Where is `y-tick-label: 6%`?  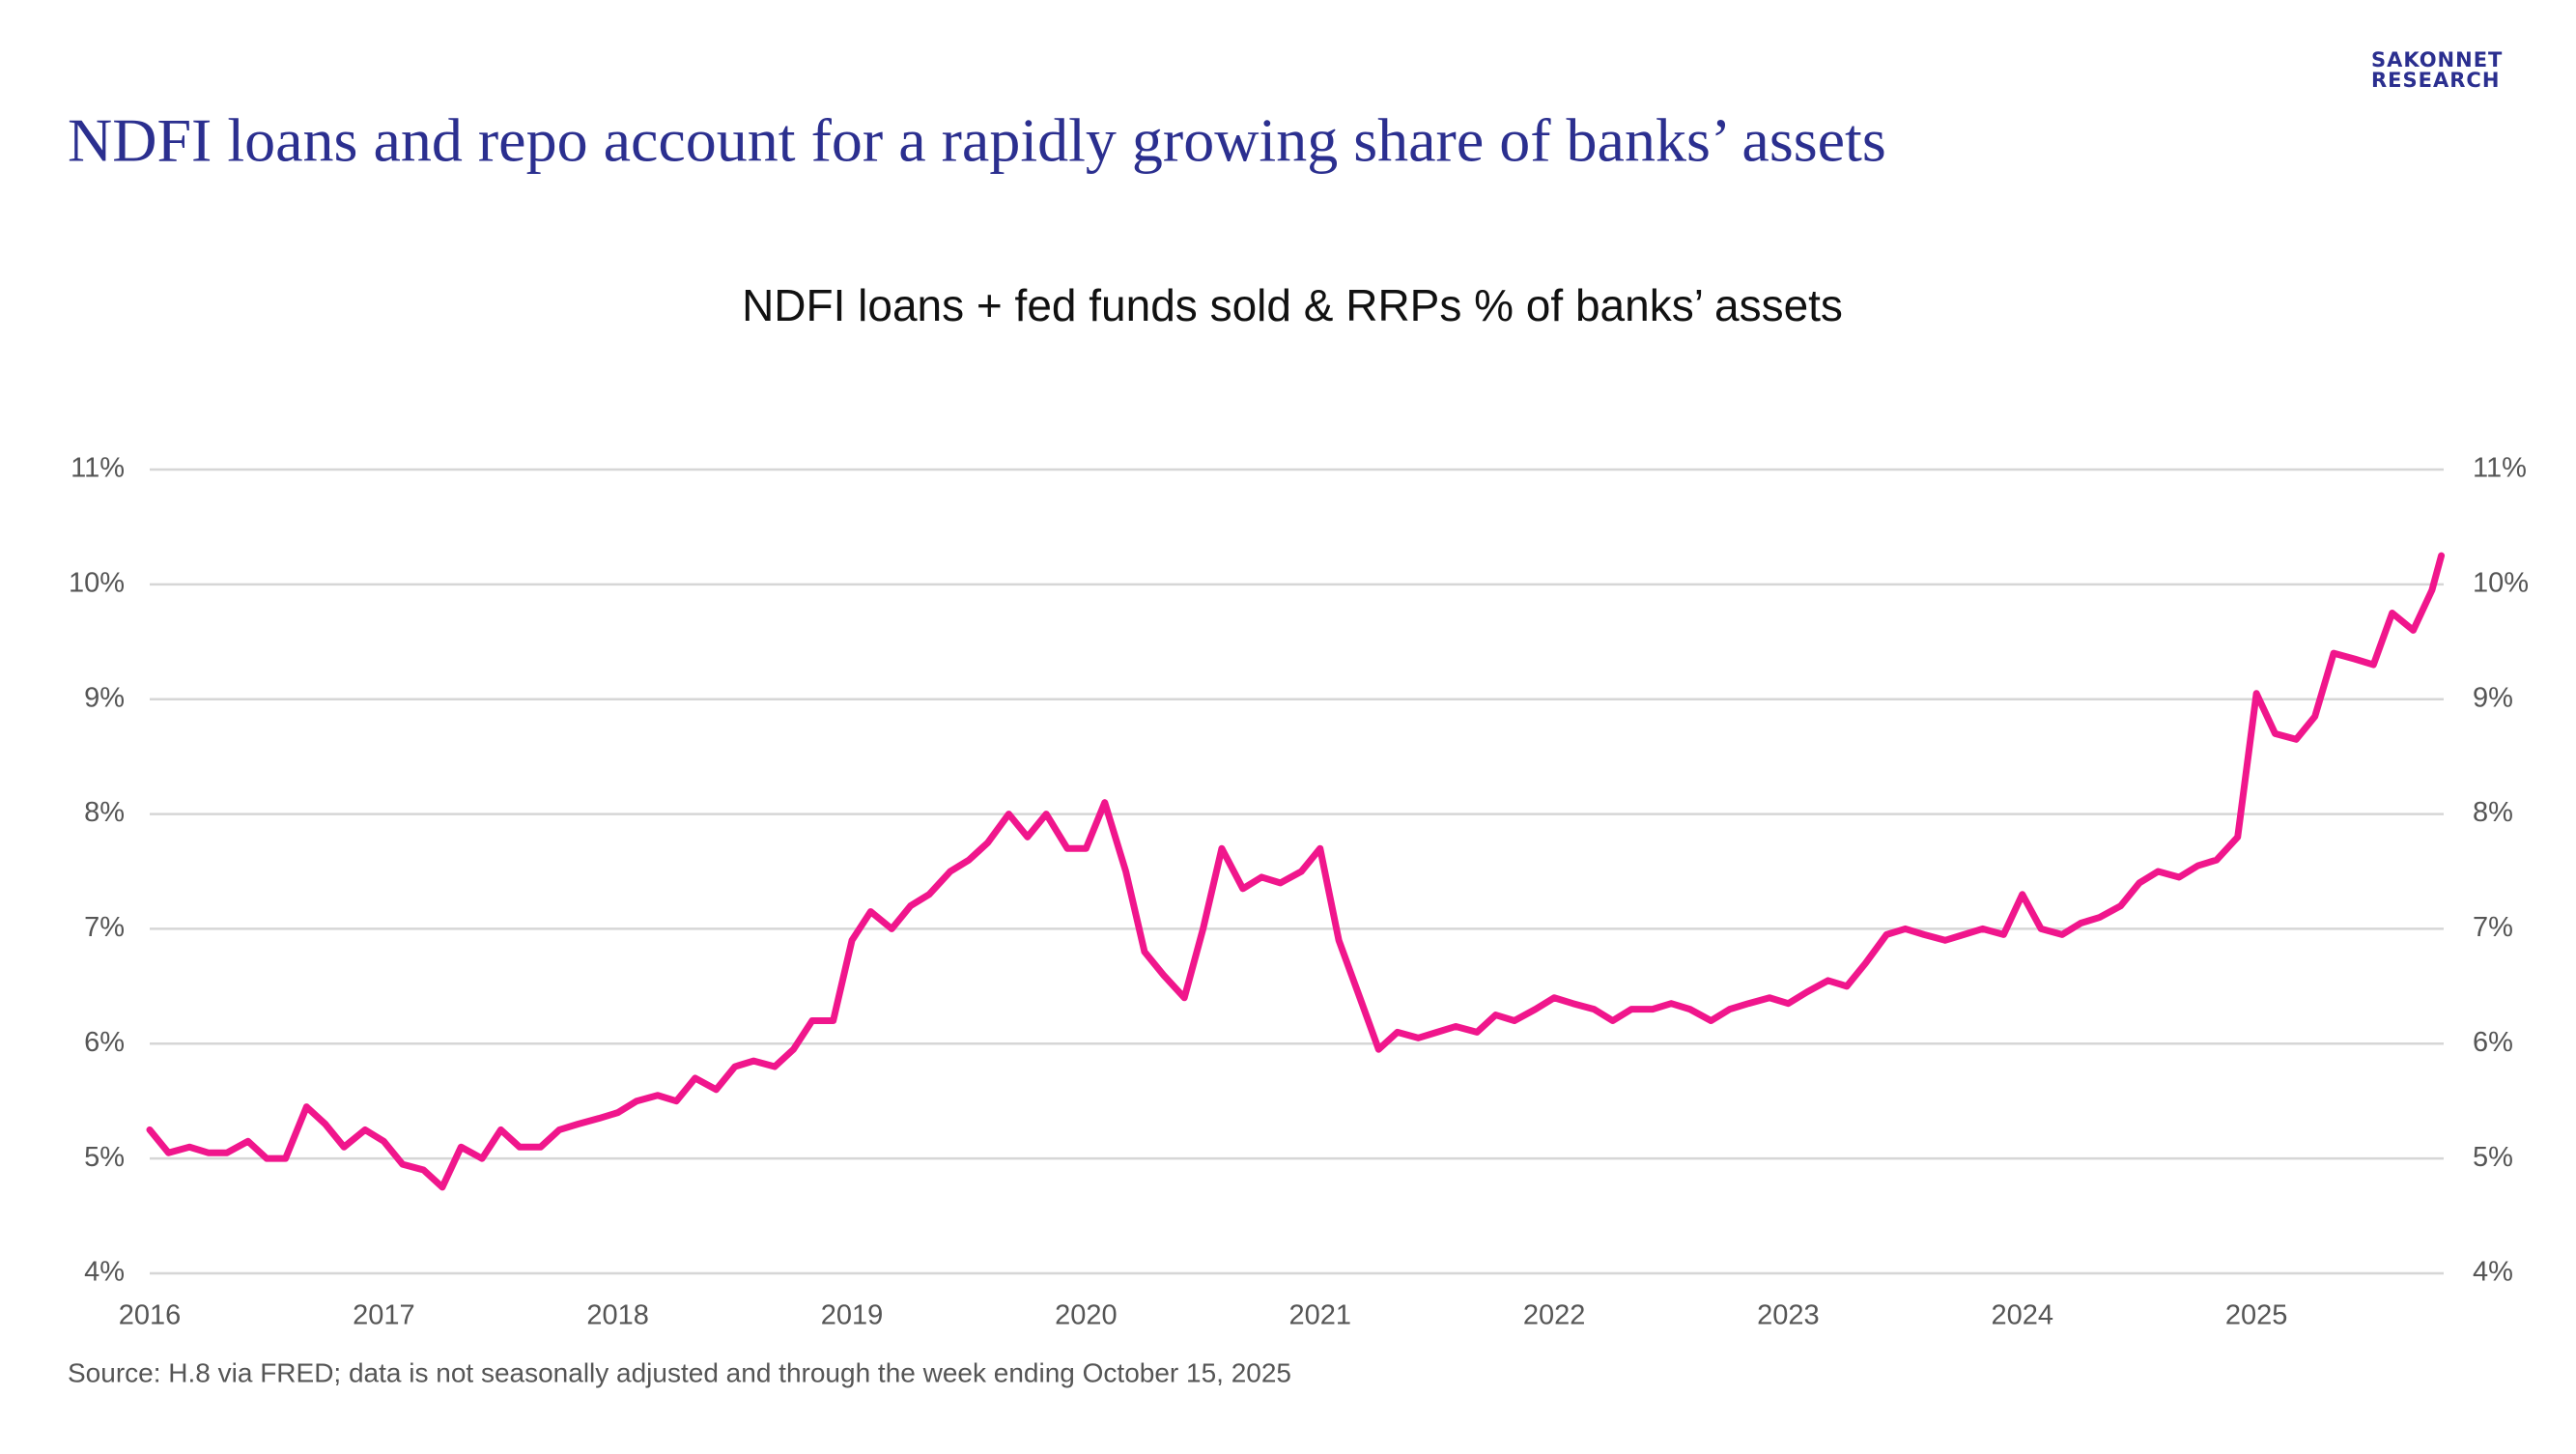
y-tick-label: 6% is located at coordinates (104, 1043).